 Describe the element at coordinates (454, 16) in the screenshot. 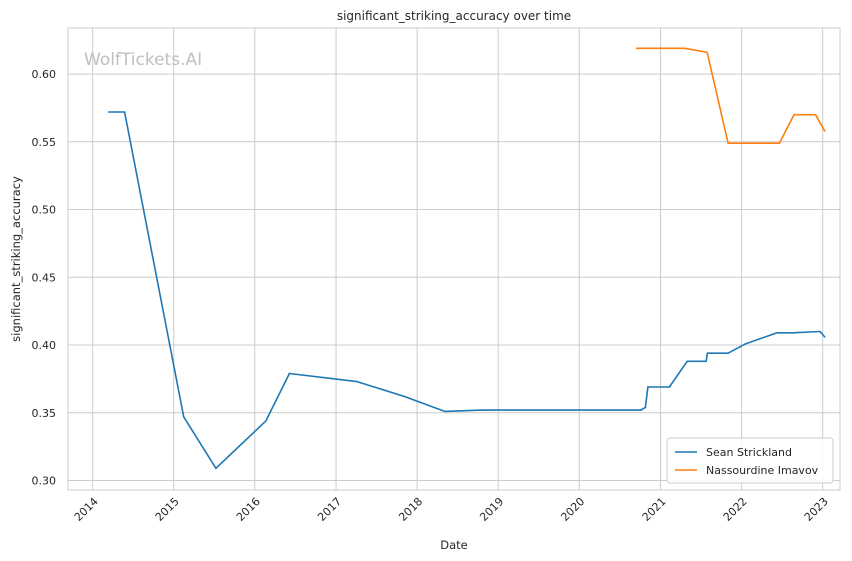

I see `chart-title: significant_striking_accuracy over time` at that location.